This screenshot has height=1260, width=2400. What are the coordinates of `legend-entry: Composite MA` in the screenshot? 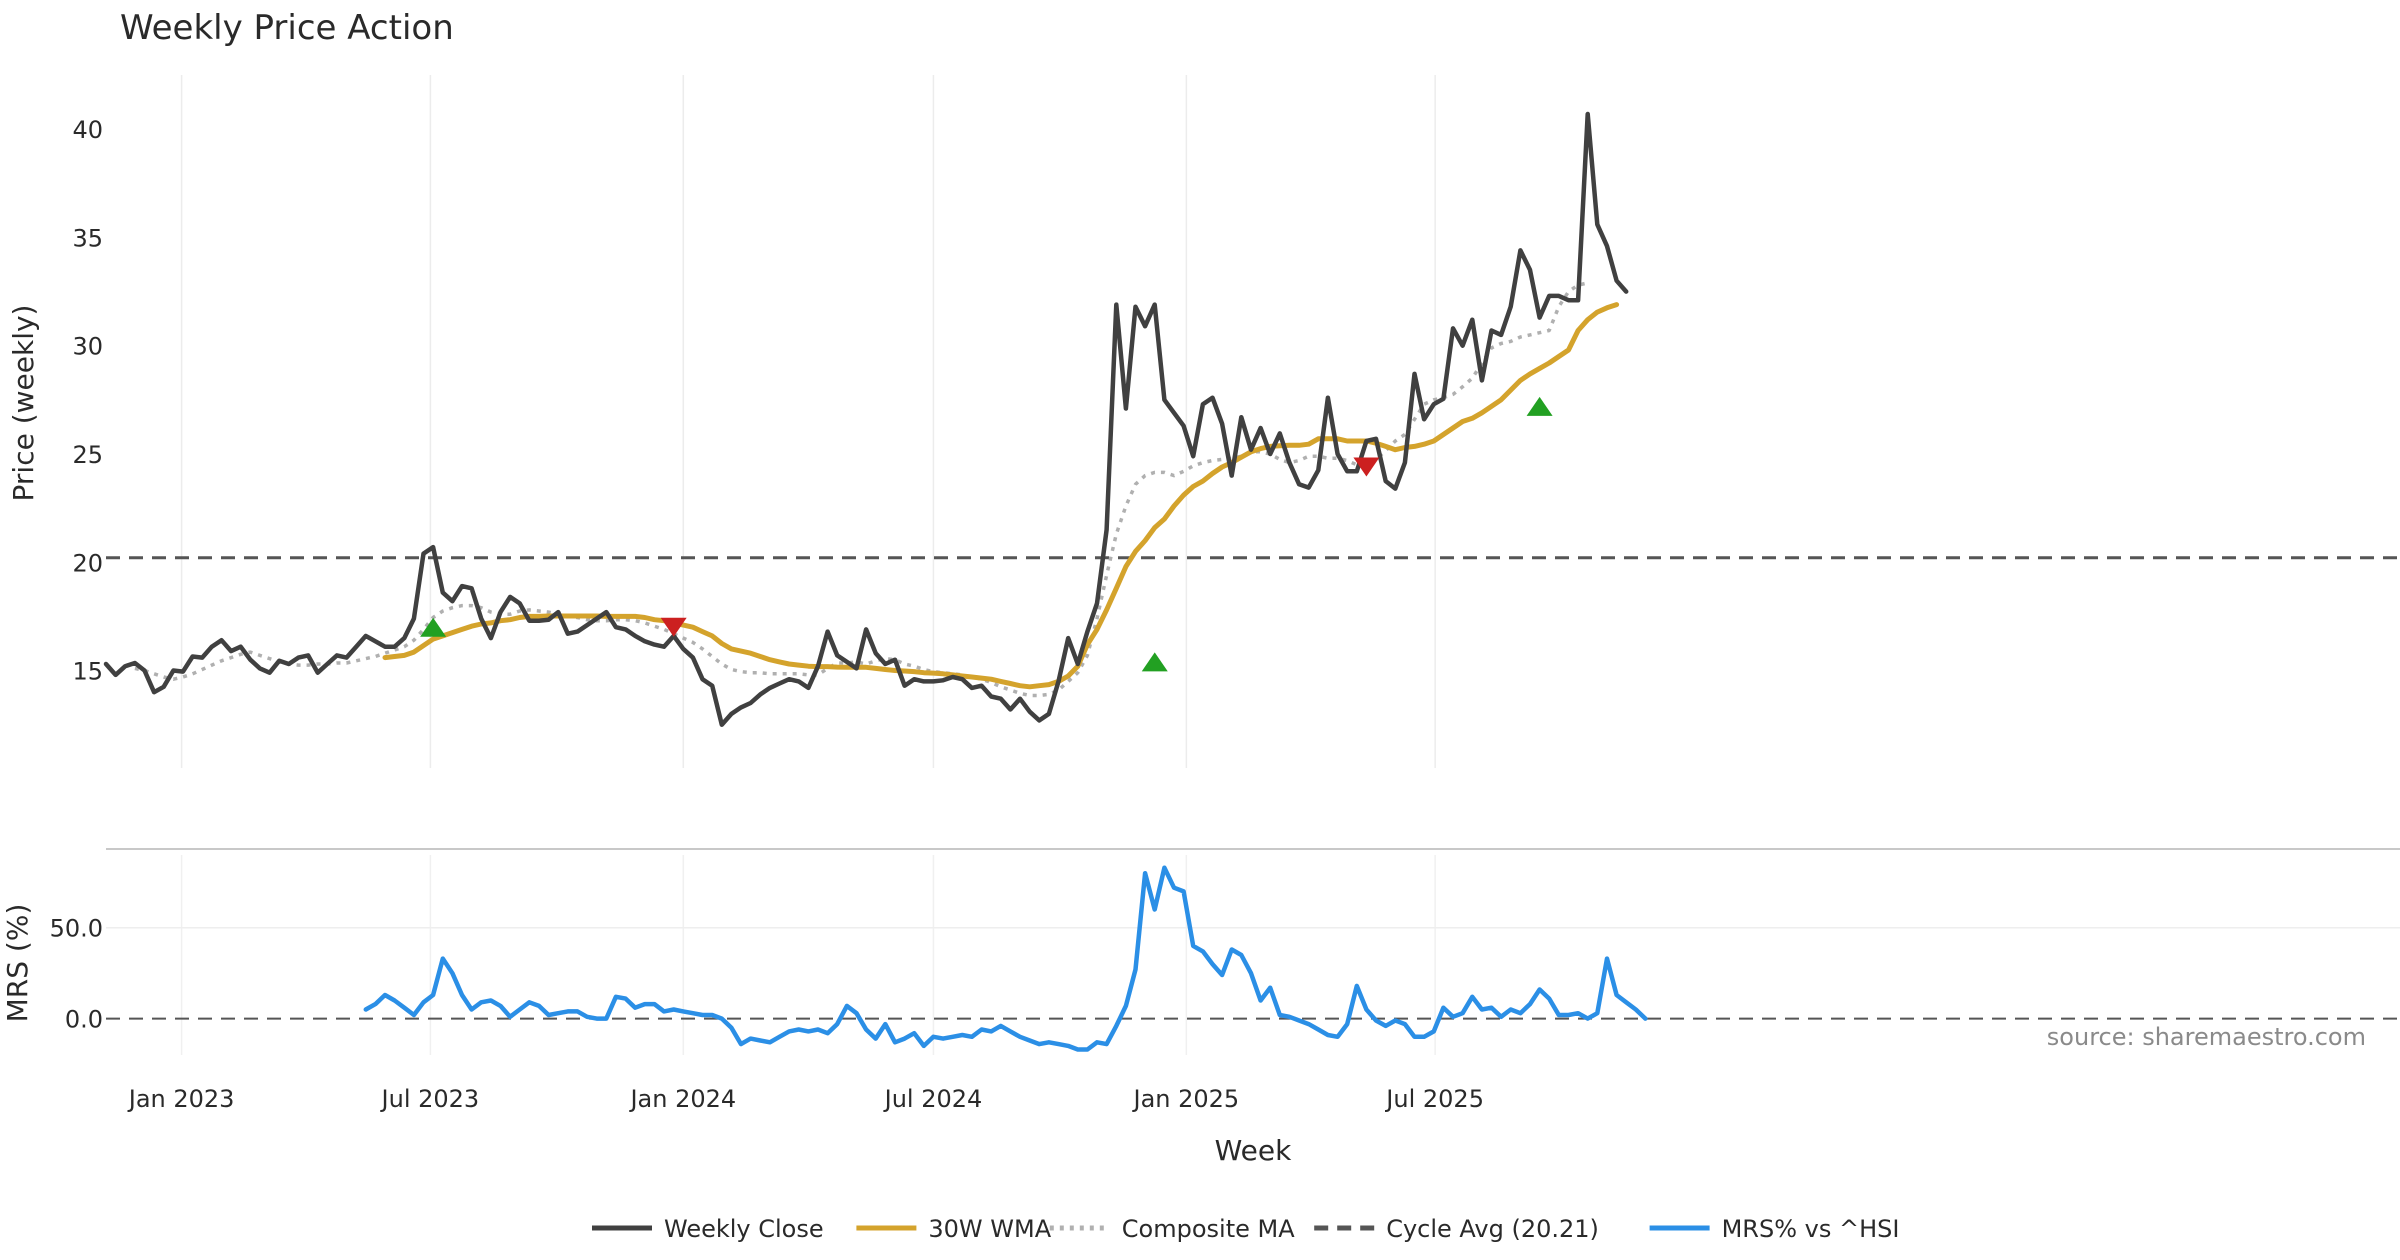 It's located at (1172, 1229).